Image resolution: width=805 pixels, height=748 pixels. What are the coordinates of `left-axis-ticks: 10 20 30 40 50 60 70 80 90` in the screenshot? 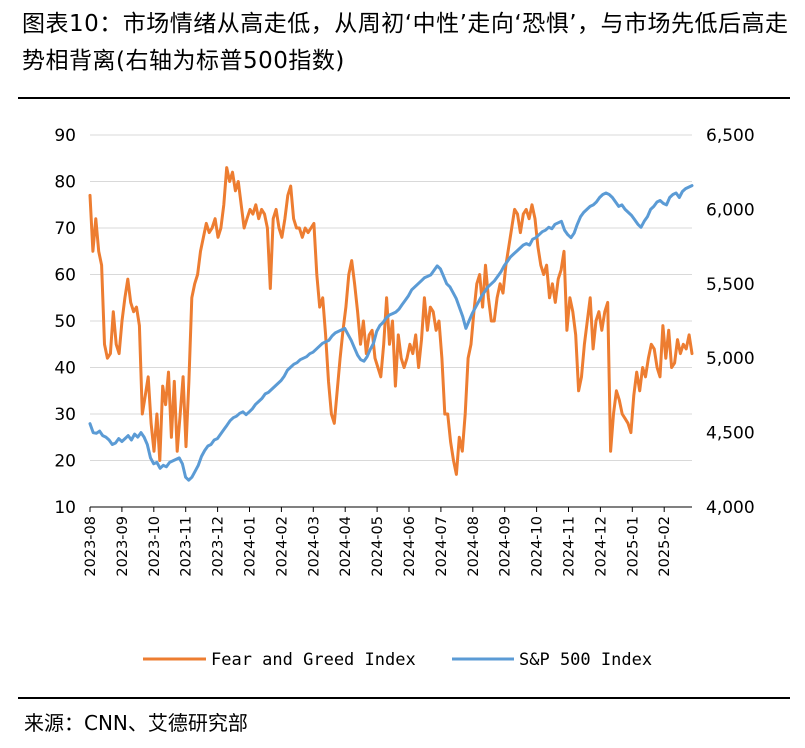 It's located at (65, 322).